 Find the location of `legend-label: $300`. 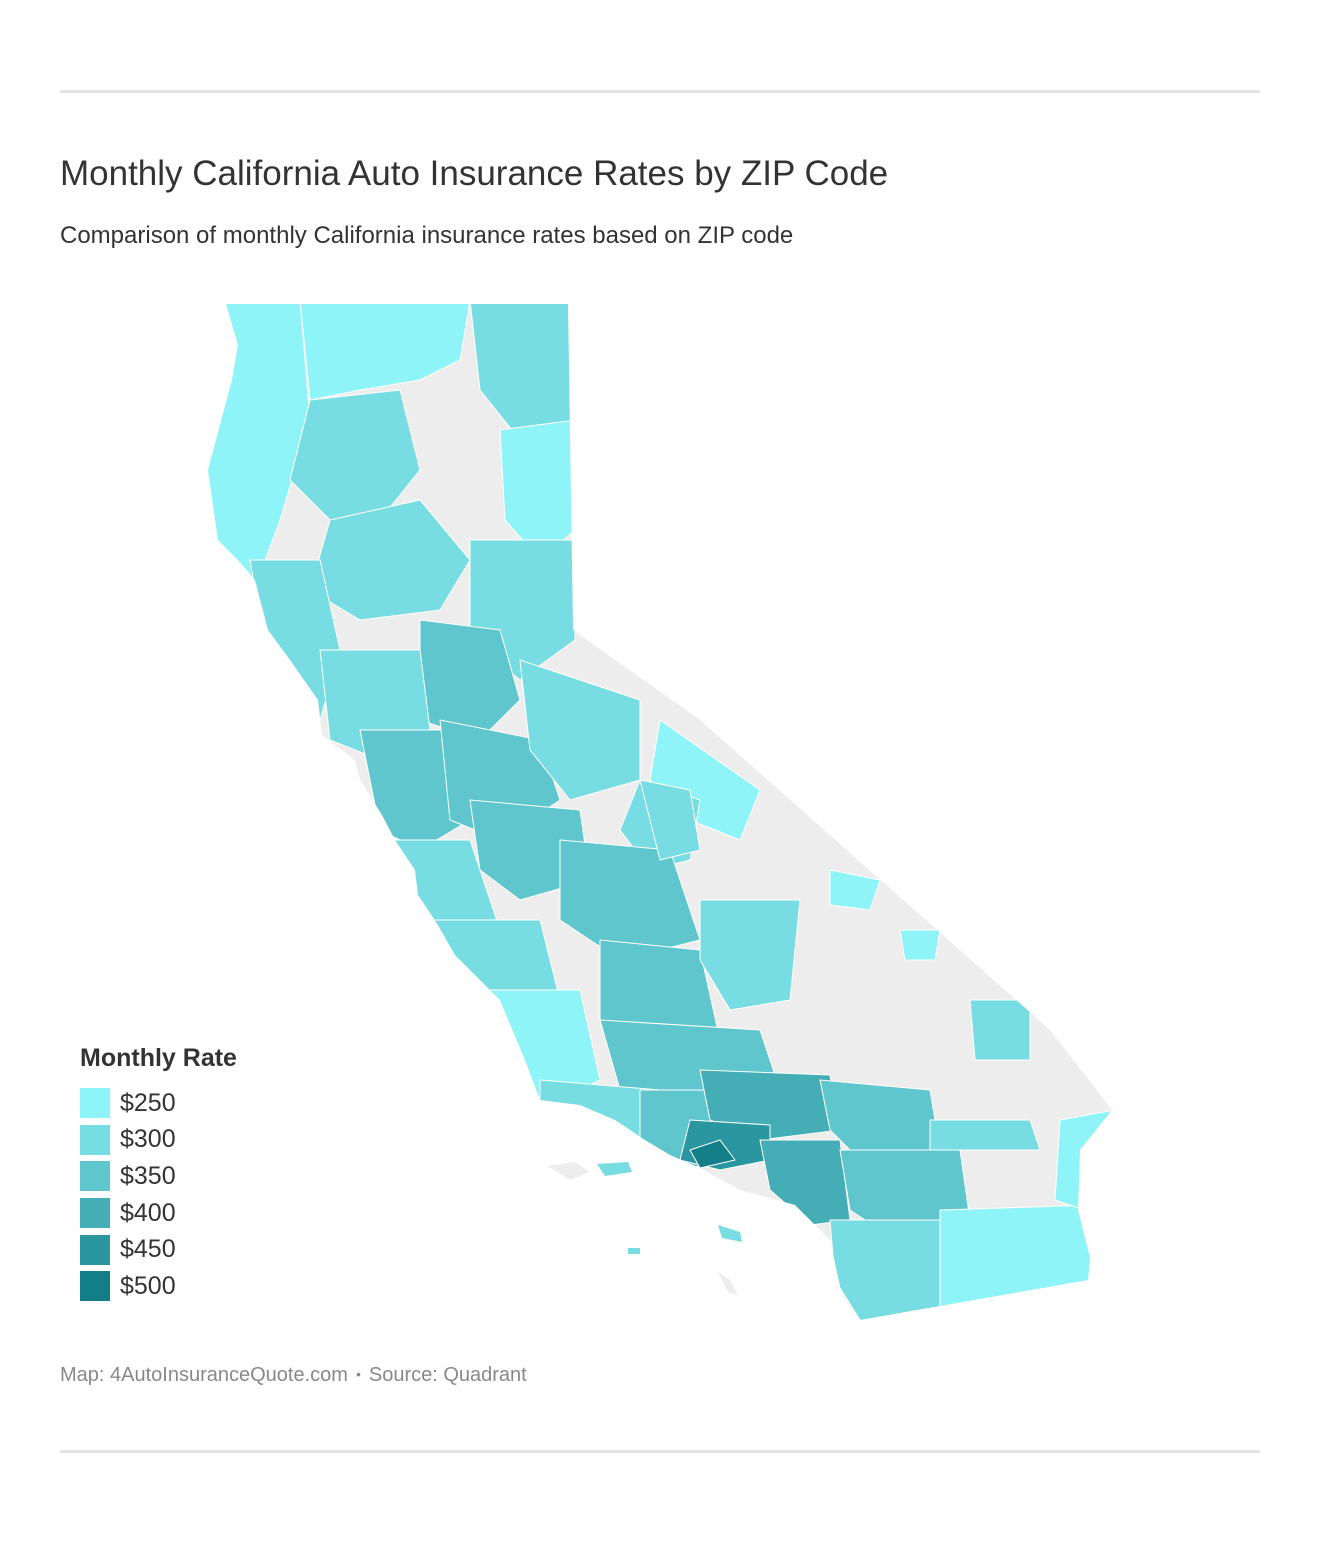

legend-label: $300 is located at coordinates (148, 1139).